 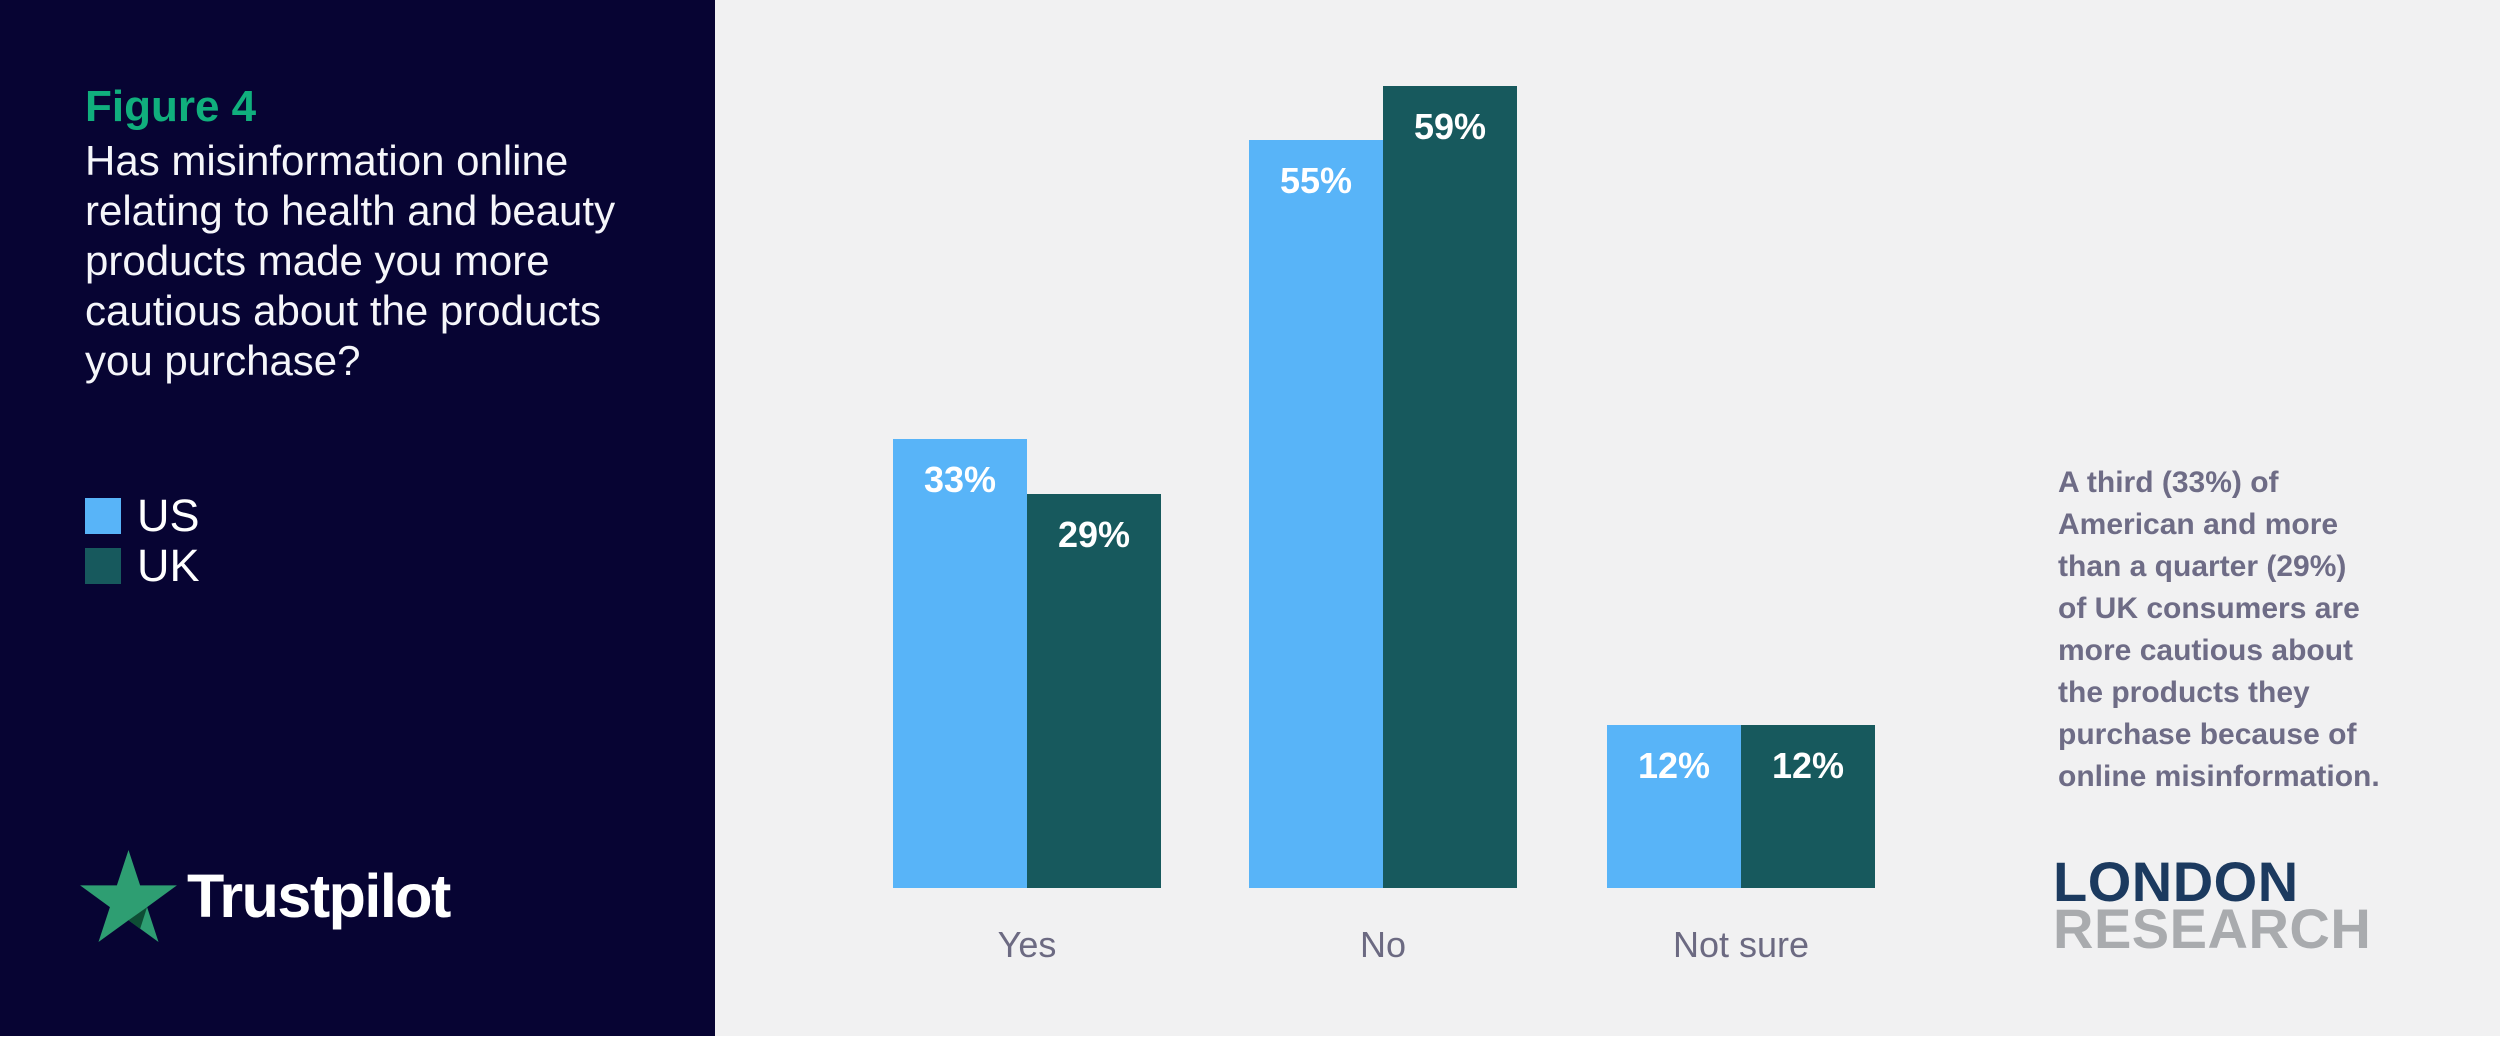 I want to click on bar-value-label-us-no: 55%, so click(x=1316, y=180).